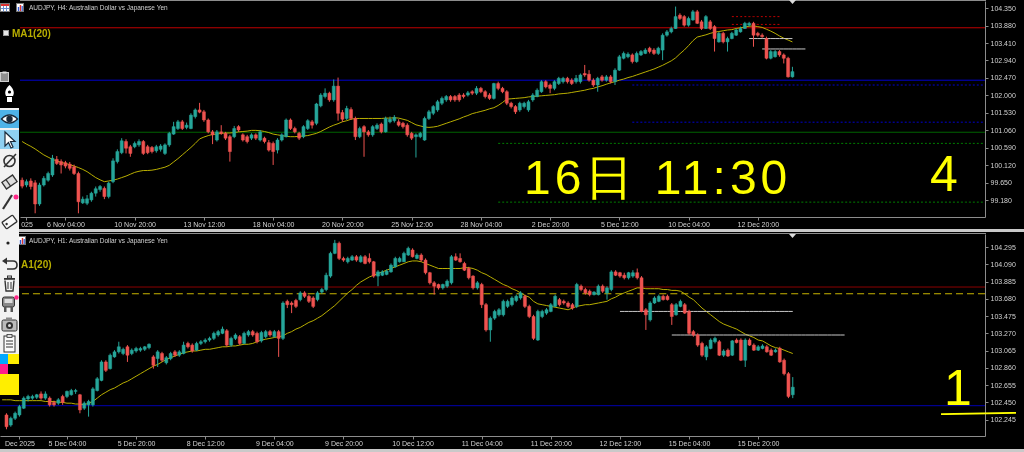 The width and height of the screenshot is (1024, 452). I want to click on annotation: 16日 11:30, so click(658, 177).